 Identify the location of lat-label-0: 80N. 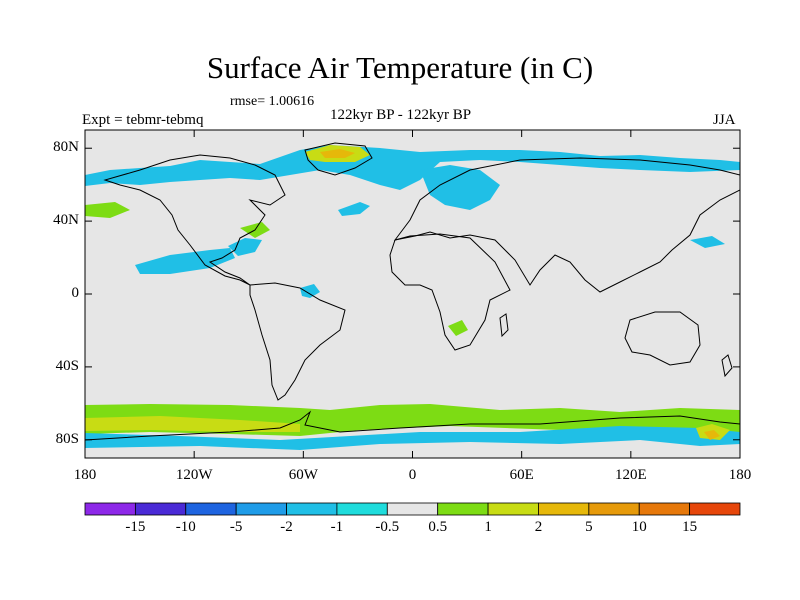
(66, 147).